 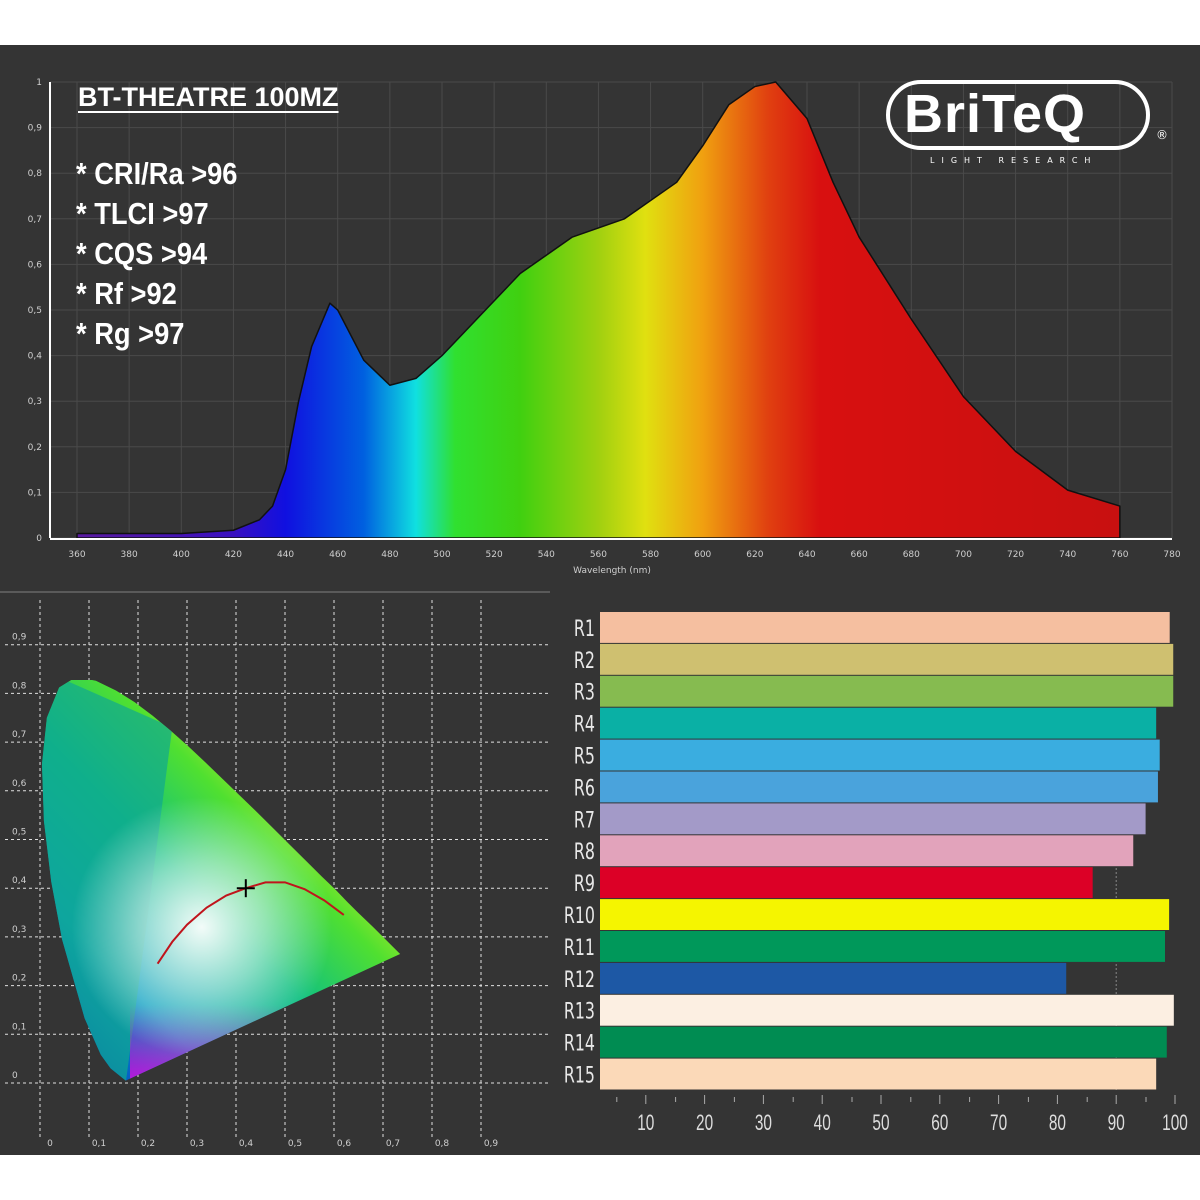 I want to click on cie-y-tick-label: 0, so click(x=15, y=1076).